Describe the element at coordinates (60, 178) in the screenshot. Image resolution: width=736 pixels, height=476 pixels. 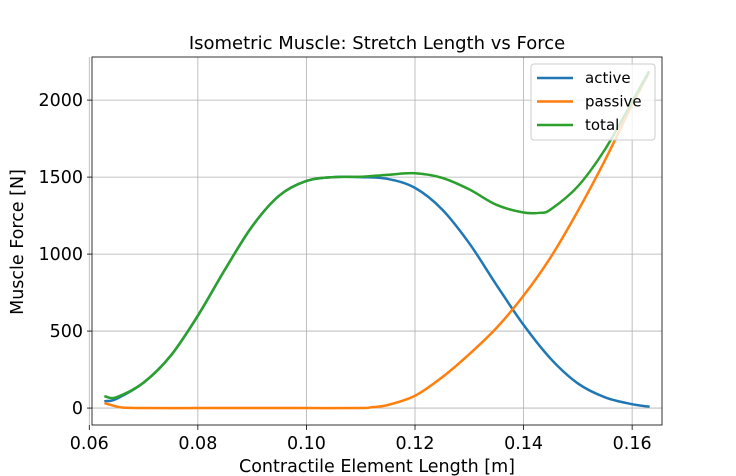
I see `y-tick-label: 1500` at that location.